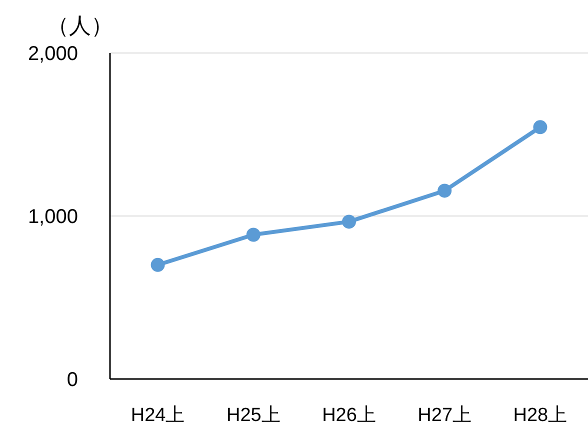  I want to click on xtick-label: H27上, so click(445, 415).